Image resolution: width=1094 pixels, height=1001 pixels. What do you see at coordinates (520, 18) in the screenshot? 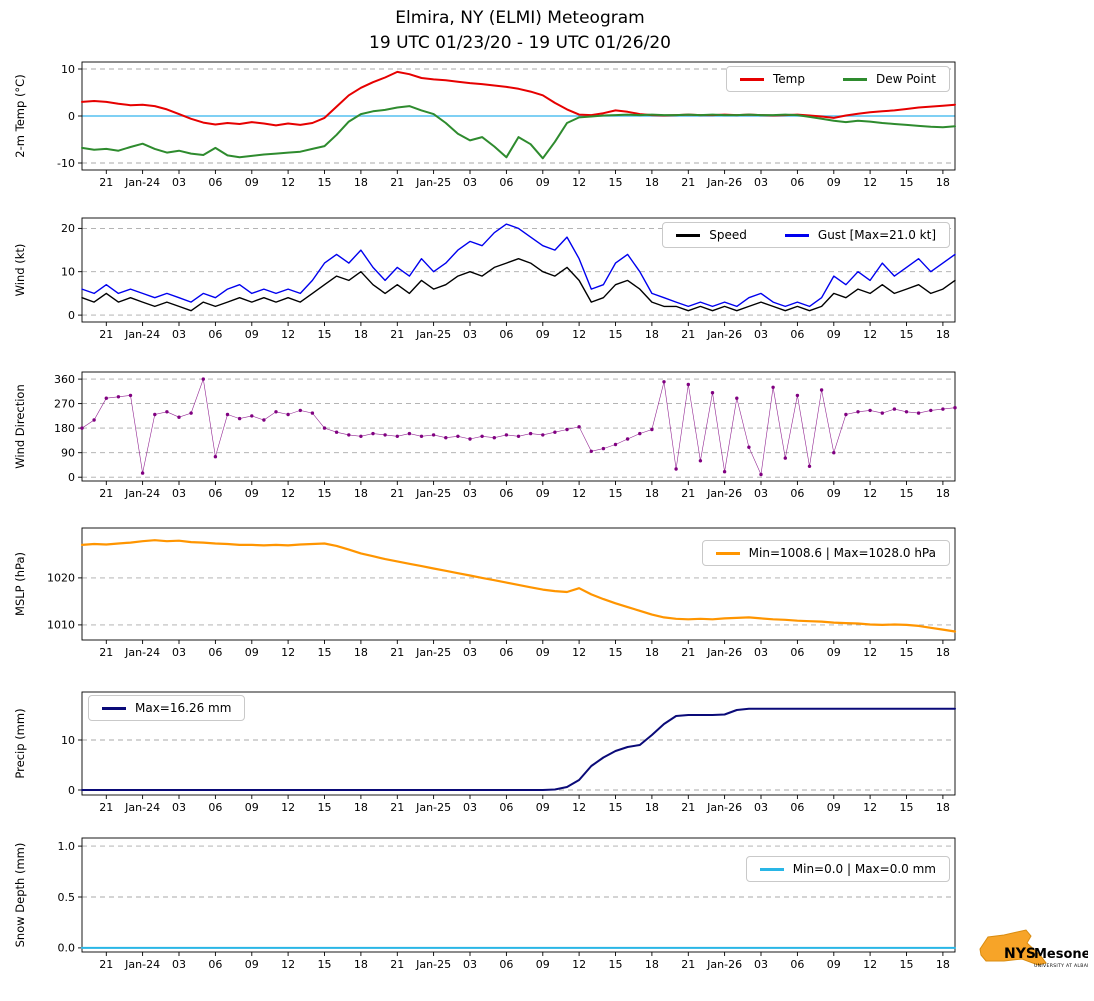
I see `chart-title-line1: Elmira, NY (ELMI) Meteogram` at bounding box center [520, 18].